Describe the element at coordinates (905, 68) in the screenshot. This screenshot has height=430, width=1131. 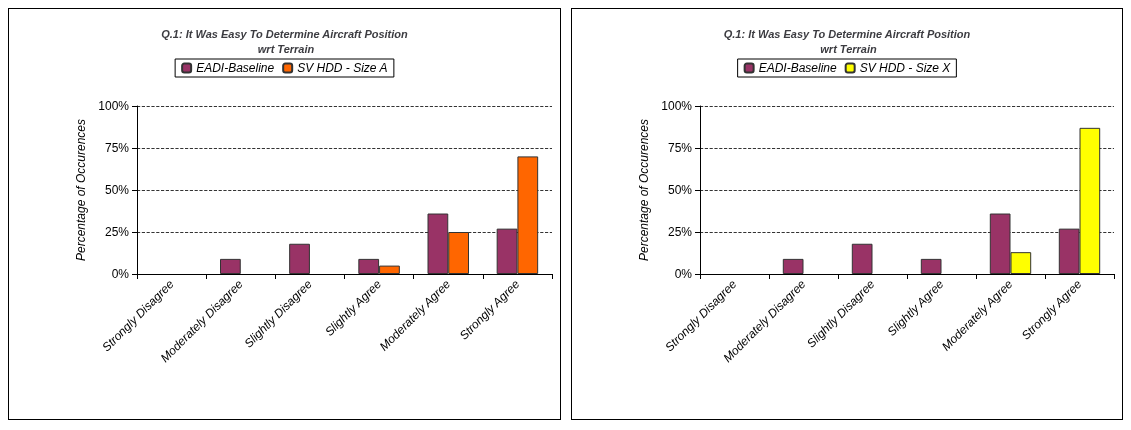
I see `legend-label: SV HDD - Size X` at that location.